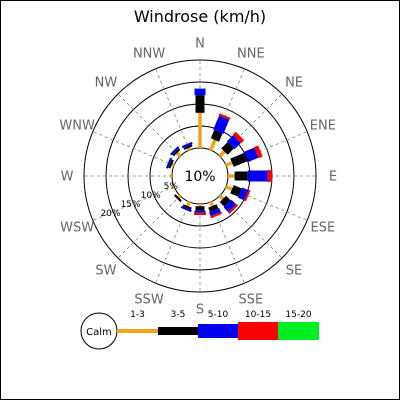 Image resolution: width=400 pixels, height=400 pixels. Describe the element at coordinates (323, 126) in the screenshot. I see `direction-label-ENE: ENE` at that location.